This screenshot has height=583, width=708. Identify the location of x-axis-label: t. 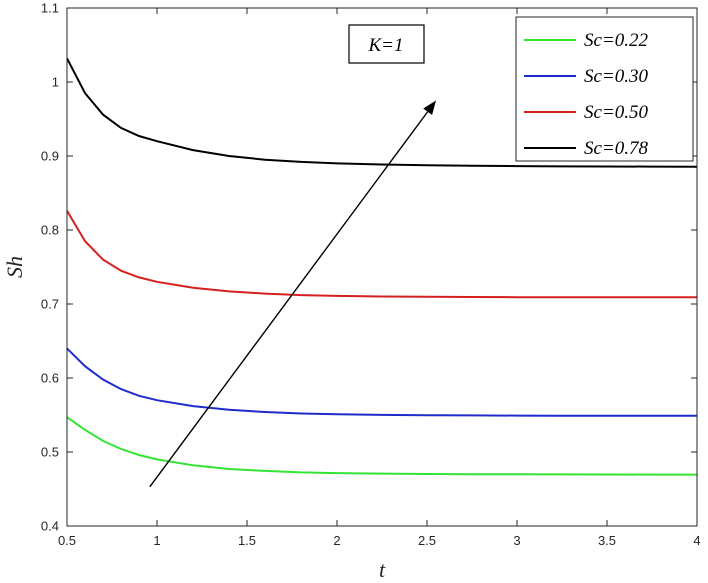
(382, 569).